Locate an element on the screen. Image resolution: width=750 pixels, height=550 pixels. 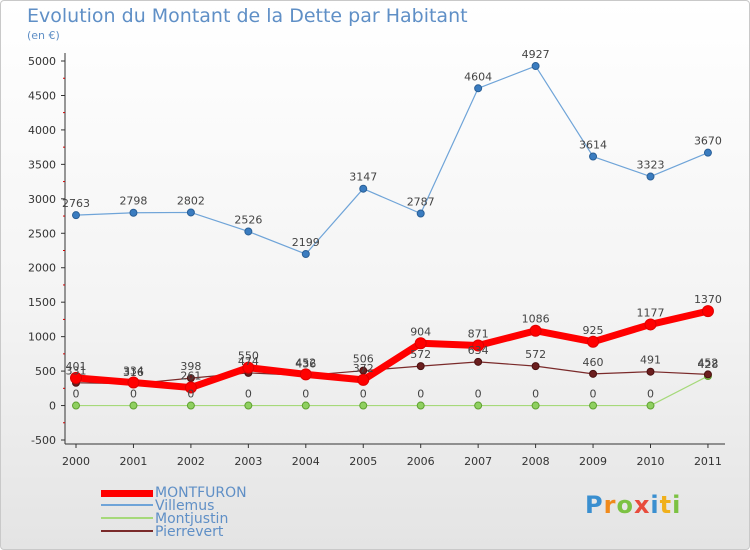
x-tick-label: 2011 is located at coordinates (708, 461).